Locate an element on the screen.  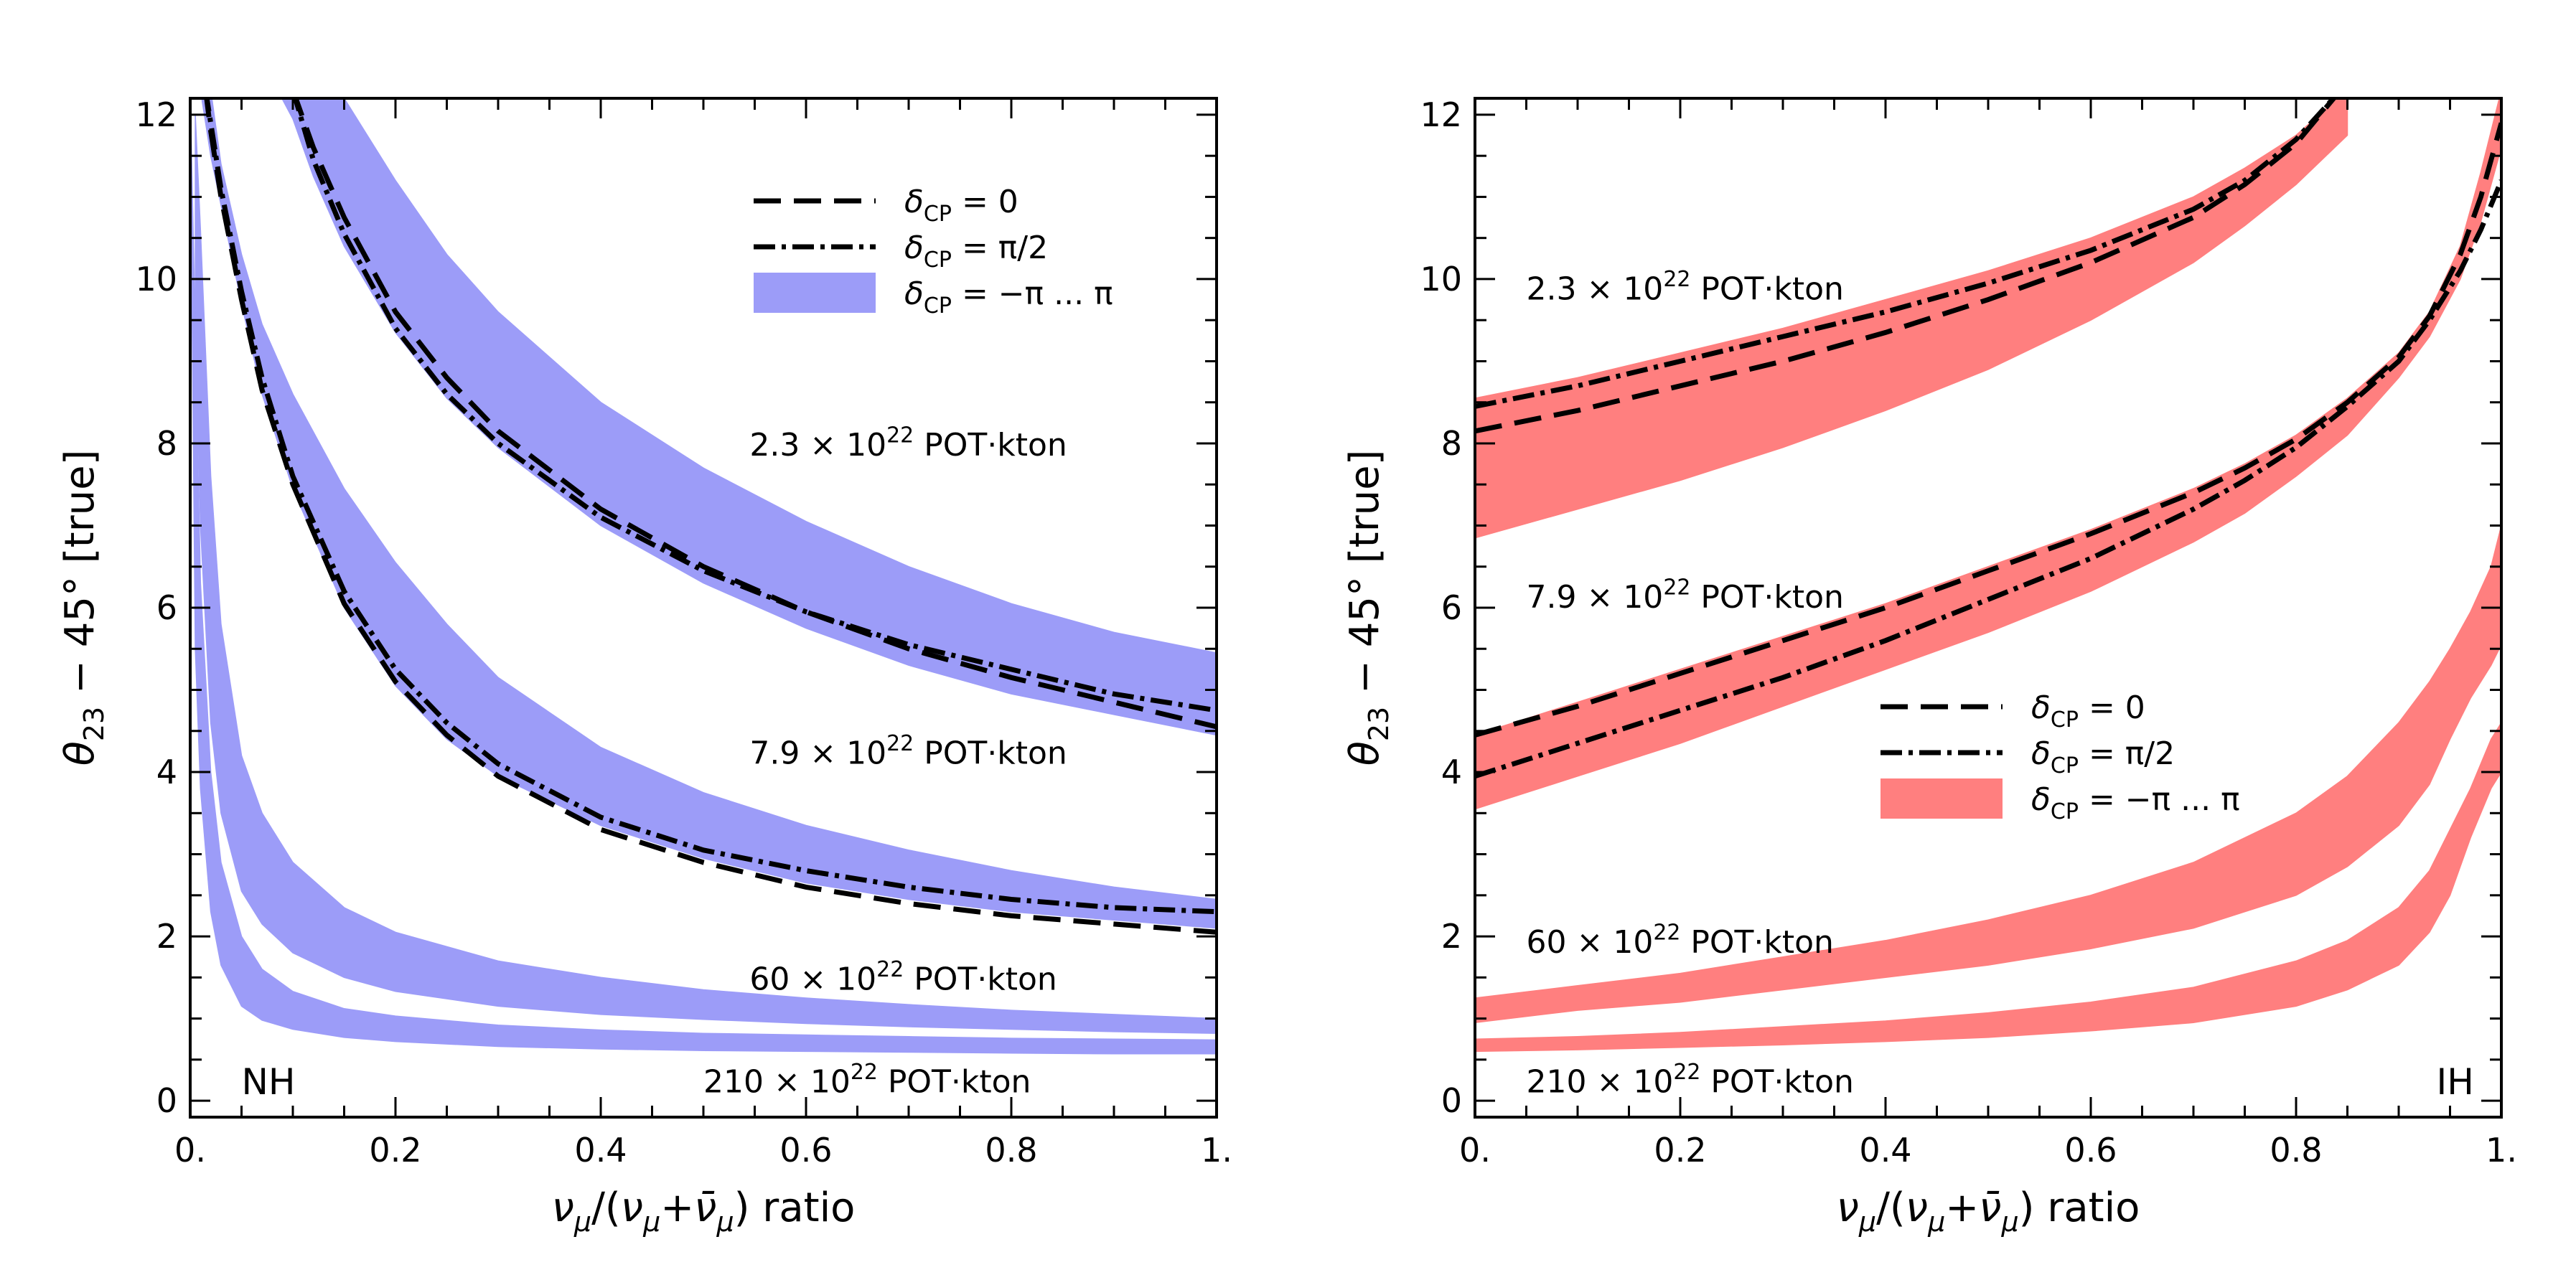
legend-band-swatch is located at coordinates (1942, 798).